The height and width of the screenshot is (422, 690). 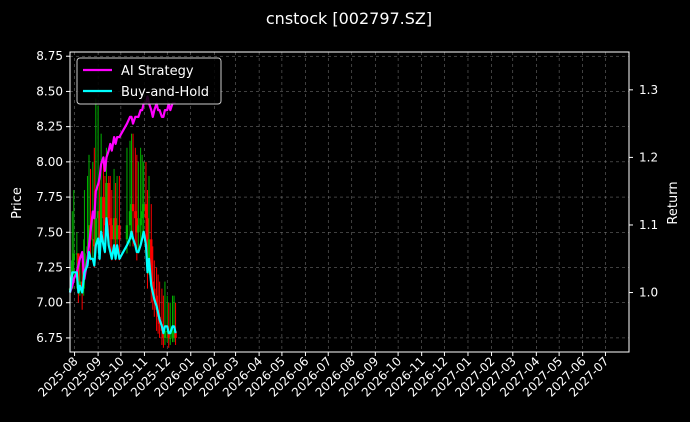 I want to click on y-tick-label-left: 7.25, so click(x=49, y=267).